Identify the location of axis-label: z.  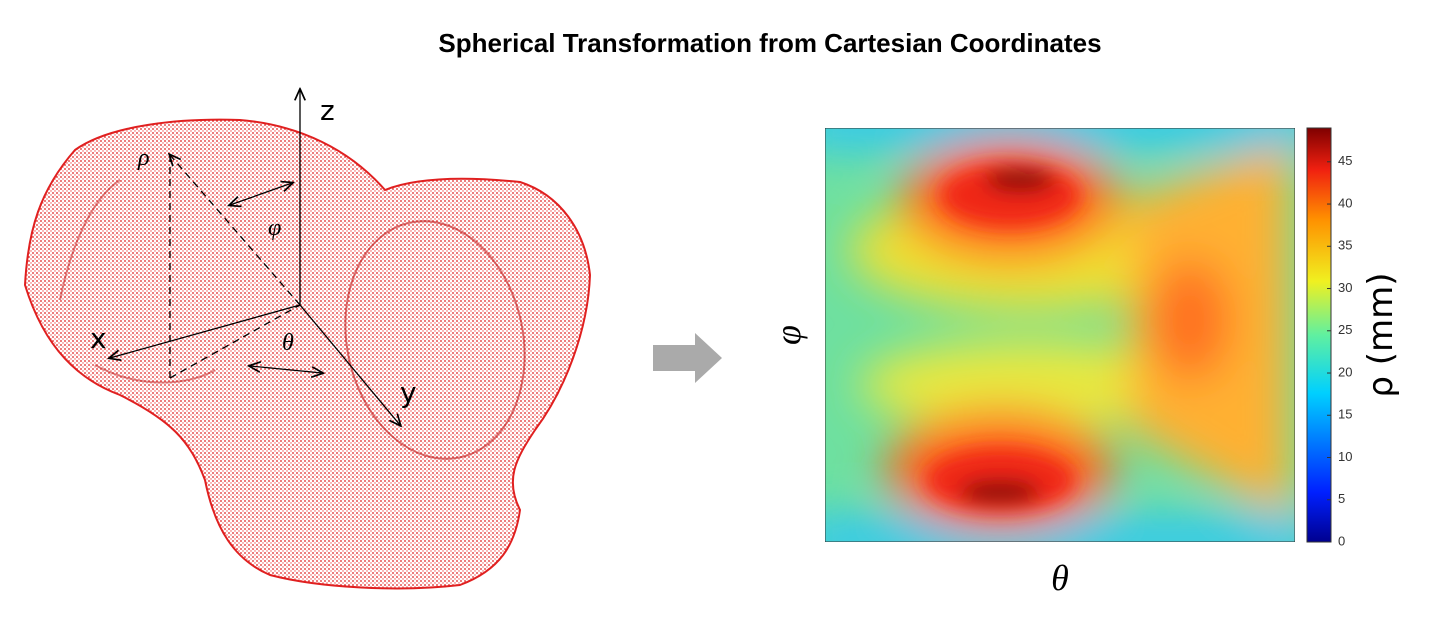
(327, 110).